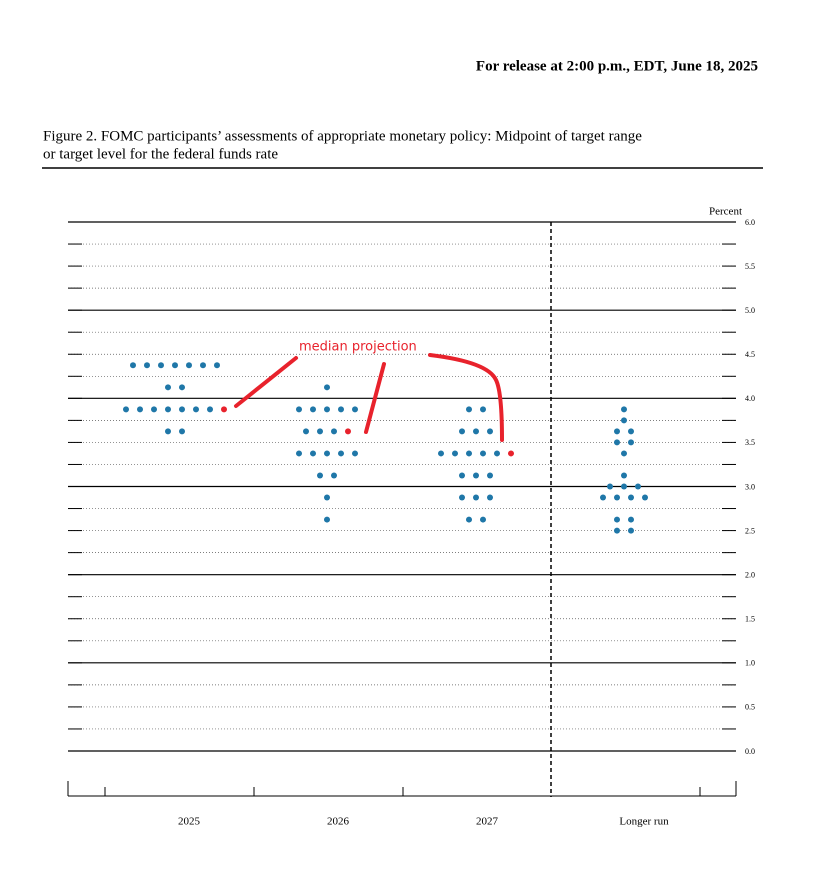 The height and width of the screenshot is (892, 829). What do you see at coordinates (750, 222) in the screenshot?
I see `y-tick-label: 6.0` at bounding box center [750, 222].